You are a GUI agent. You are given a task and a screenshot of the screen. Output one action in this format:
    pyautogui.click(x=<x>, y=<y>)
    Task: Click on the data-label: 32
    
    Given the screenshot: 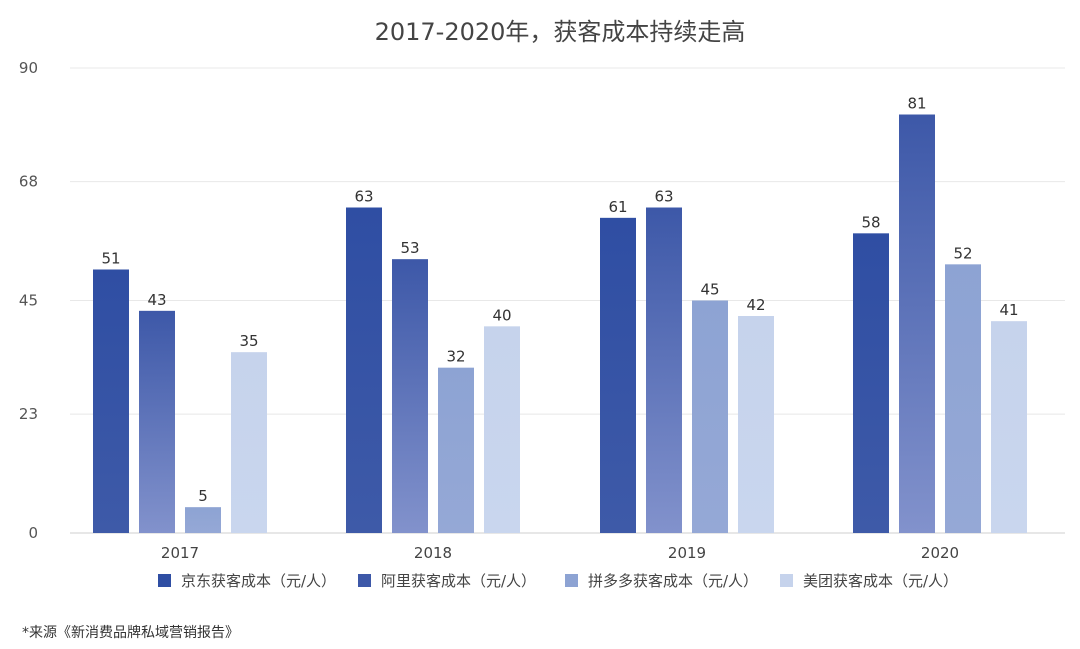 What is the action you would take?
    pyautogui.click(x=455, y=357)
    